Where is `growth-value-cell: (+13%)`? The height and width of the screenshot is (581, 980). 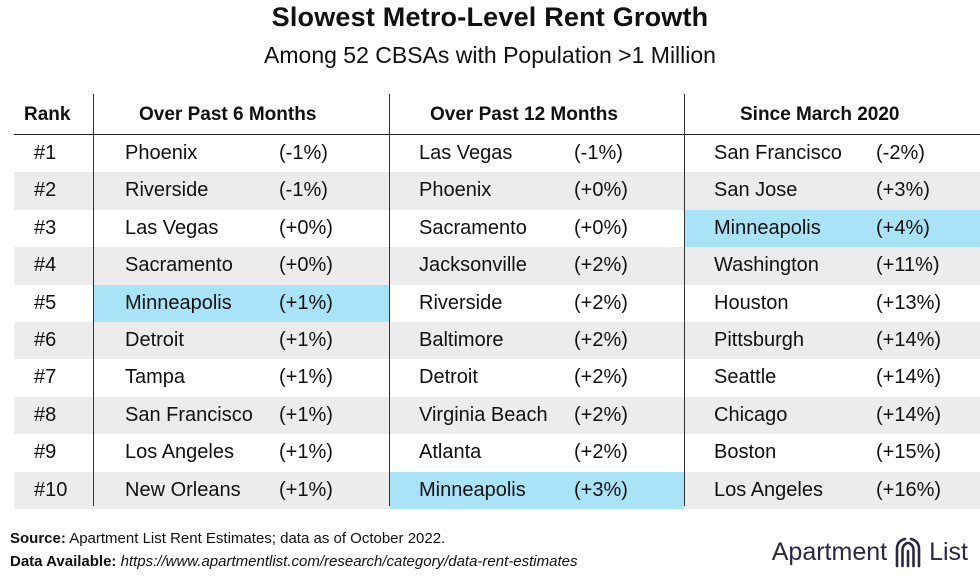 growth-value-cell: (+13%) is located at coordinates (909, 302).